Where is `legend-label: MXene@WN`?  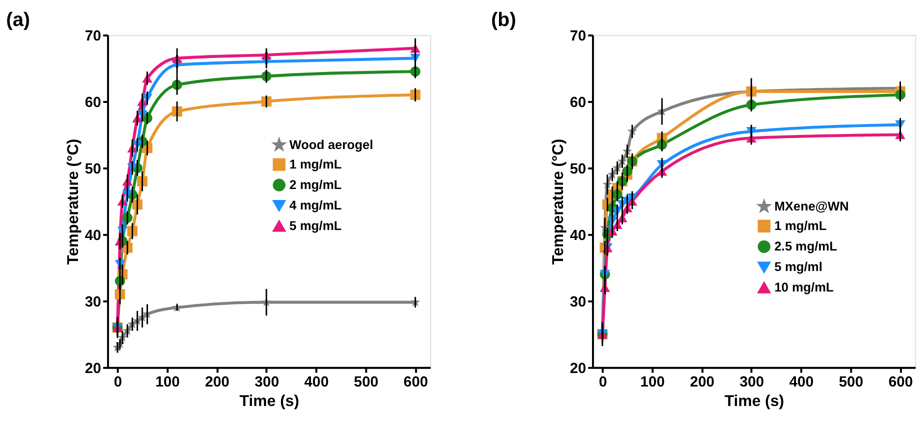 legend-label: MXene@WN is located at coordinates (811, 206).